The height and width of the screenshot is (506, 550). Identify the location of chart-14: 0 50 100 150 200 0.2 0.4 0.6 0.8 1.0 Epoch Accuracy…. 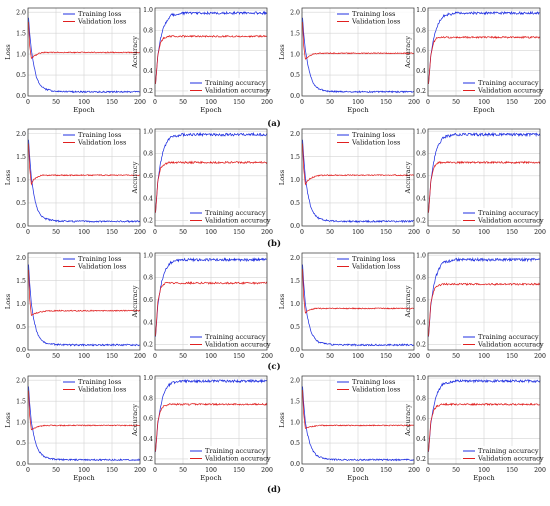
(202, 428).